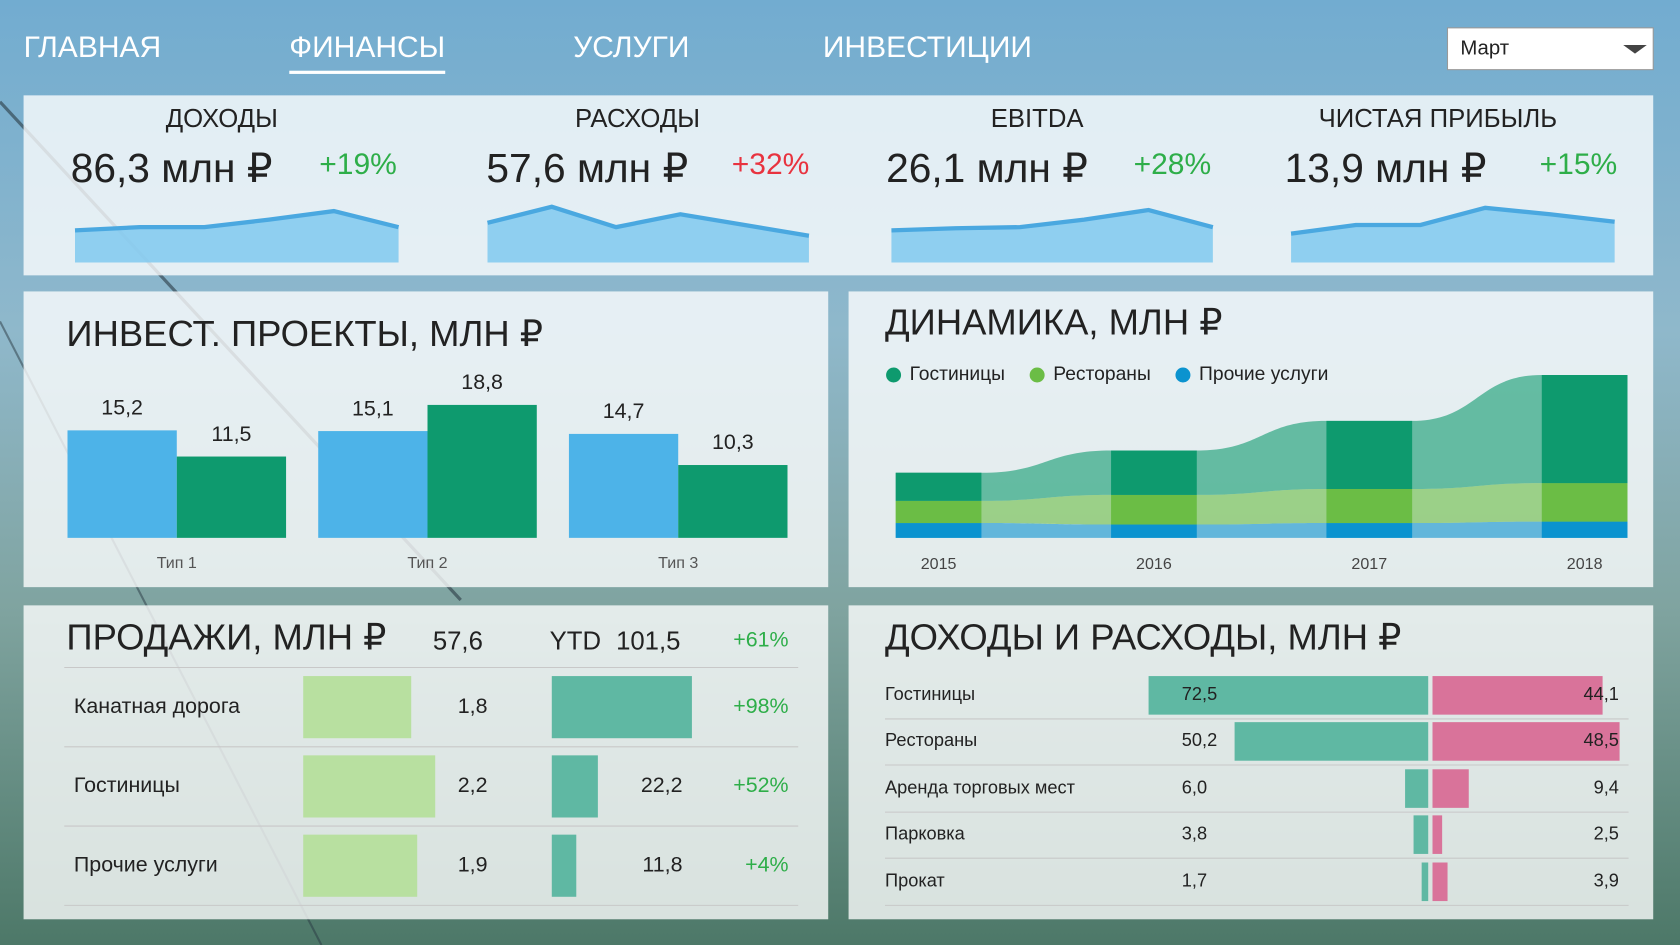 This screenshot has height=945, width=1680. I want to click on nav-item: ФИНАНСЫ, so click(367, 47).